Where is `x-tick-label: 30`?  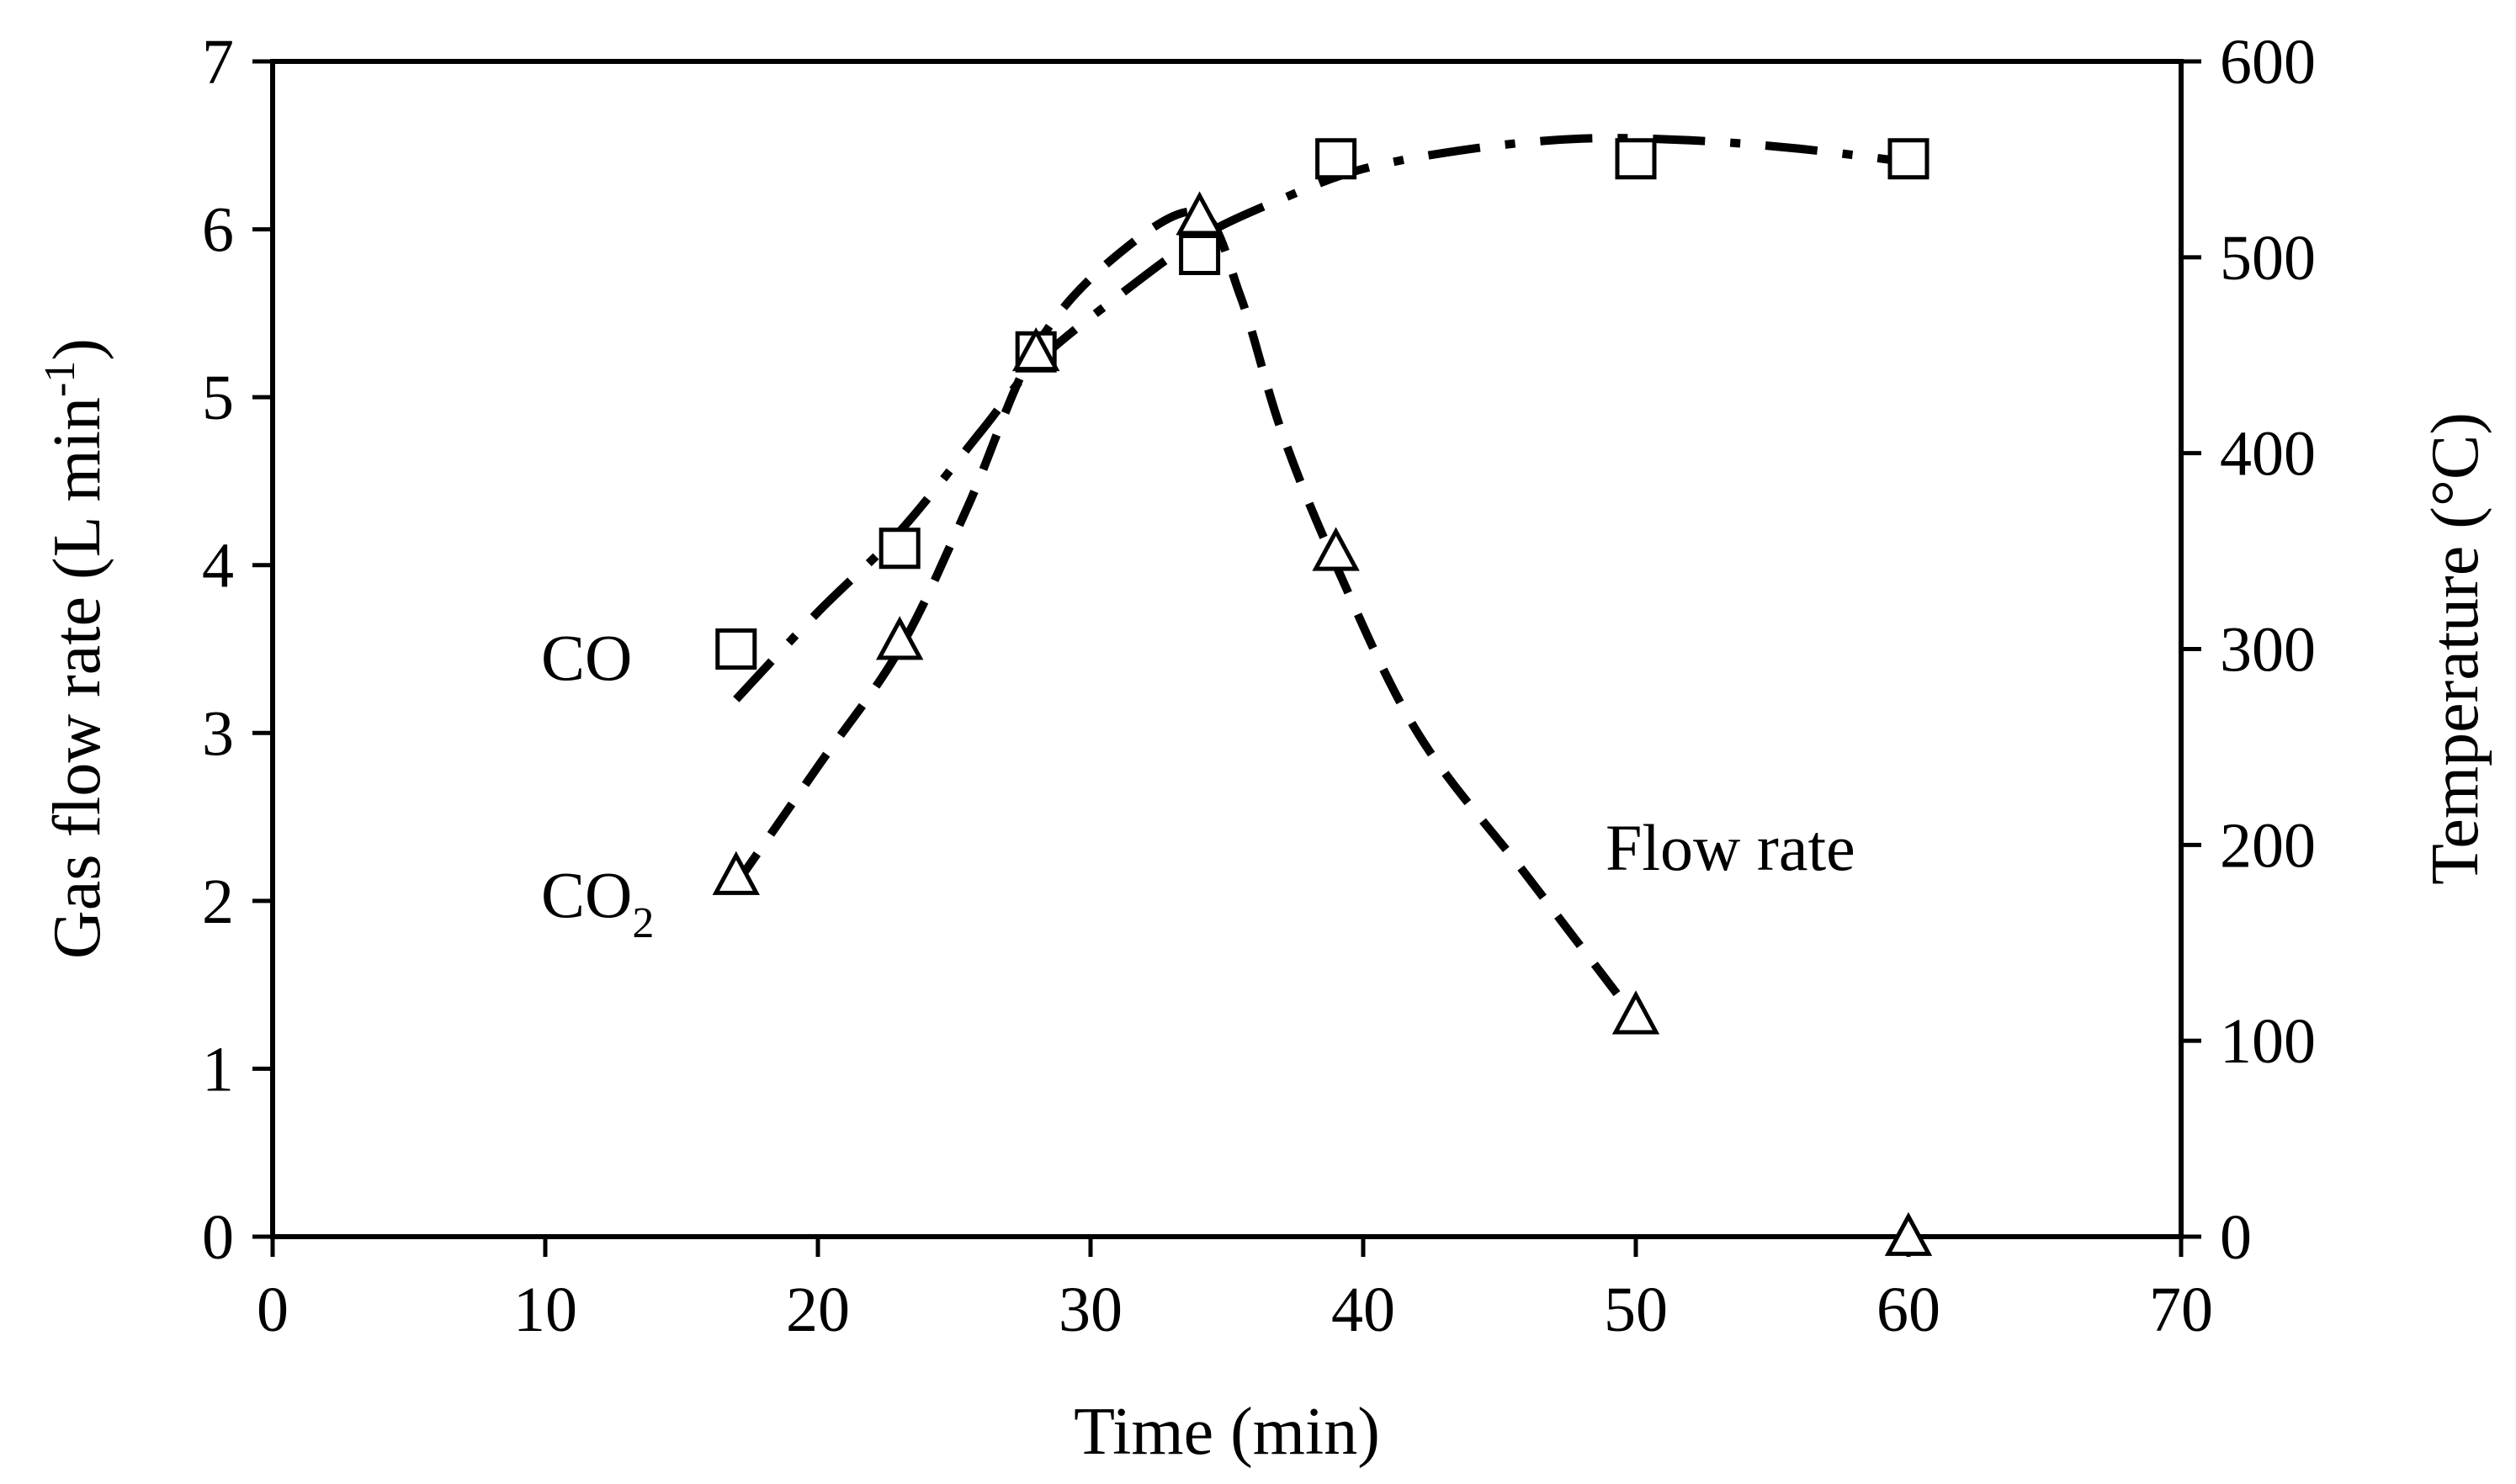
x-tick-label: 30 is located at coordinates (1091, 1310).